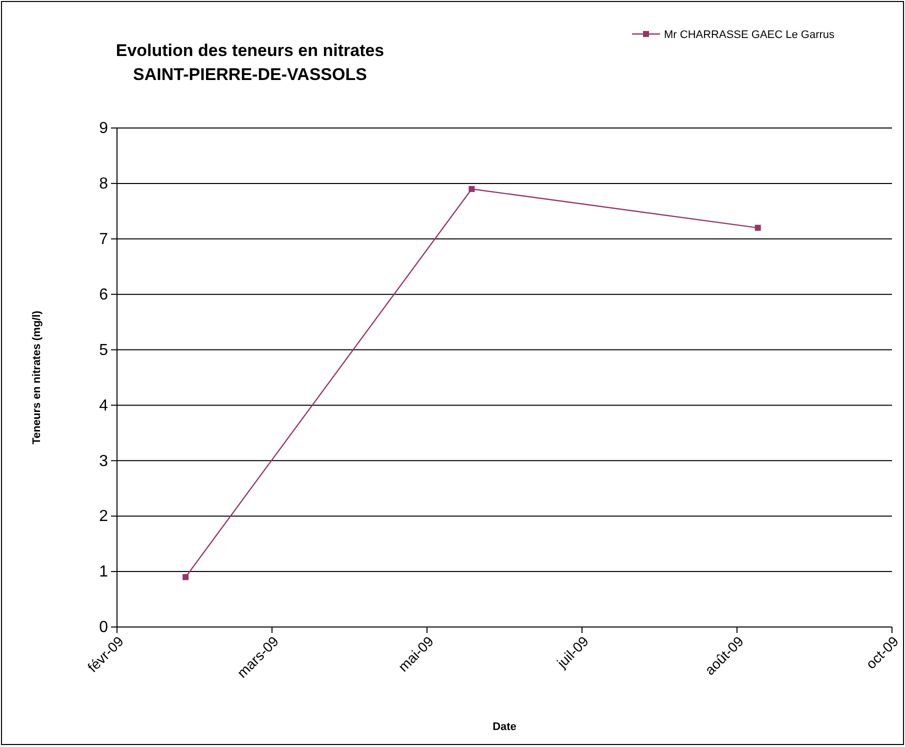 Image resolution: width=905 pixels, height=747 pixels. Describe the element at coordinates (250, 62) in the screenshot. I see `chart-title: Evolution des teneurs en nitrates SAINT-PIERRE-DE-VASSOLS` at that location.